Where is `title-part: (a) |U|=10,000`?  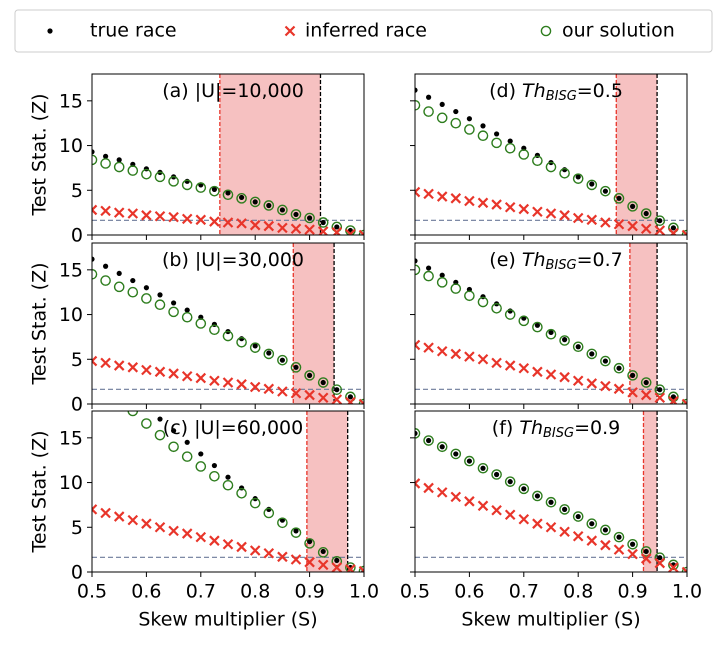
title-part: (a) |U|=10,000 is located at coordinates (233, 91).